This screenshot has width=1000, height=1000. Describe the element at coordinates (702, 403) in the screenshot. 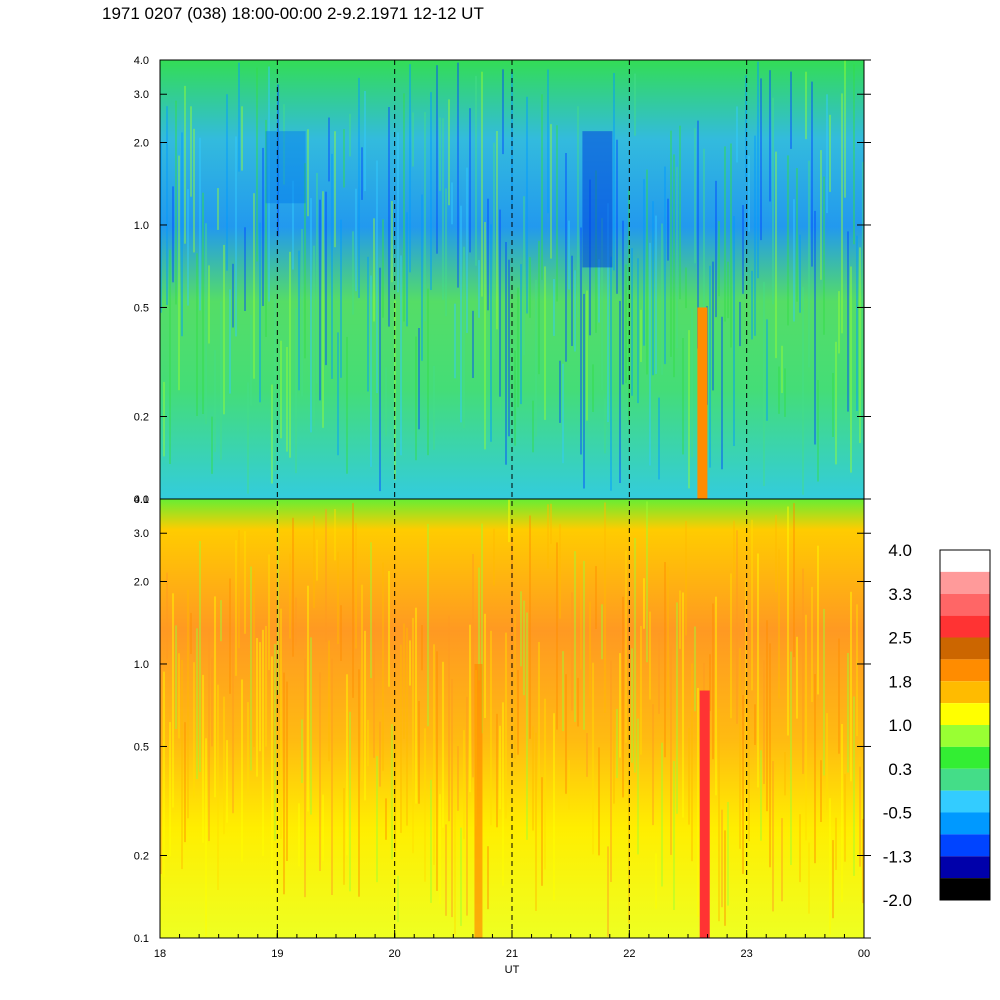

I see `upper-orange-column` at that location.